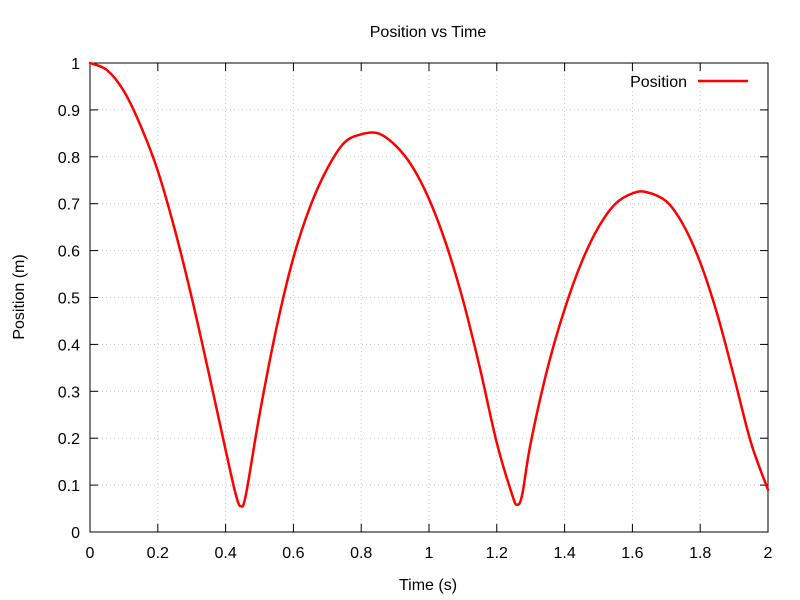 Image resolution: width=800 pixels, height=600 pixels. I want to click on legend-label: Position, so click(658, 82).